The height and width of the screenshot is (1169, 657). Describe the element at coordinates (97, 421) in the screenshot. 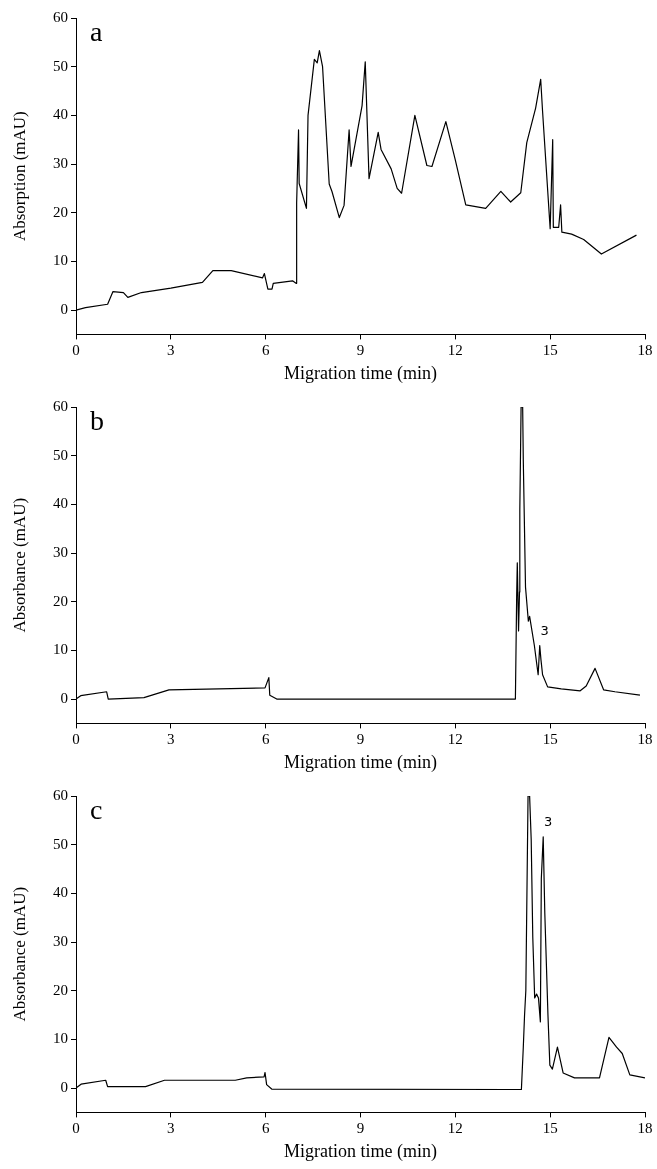

I see `chart-title: b` at that location.